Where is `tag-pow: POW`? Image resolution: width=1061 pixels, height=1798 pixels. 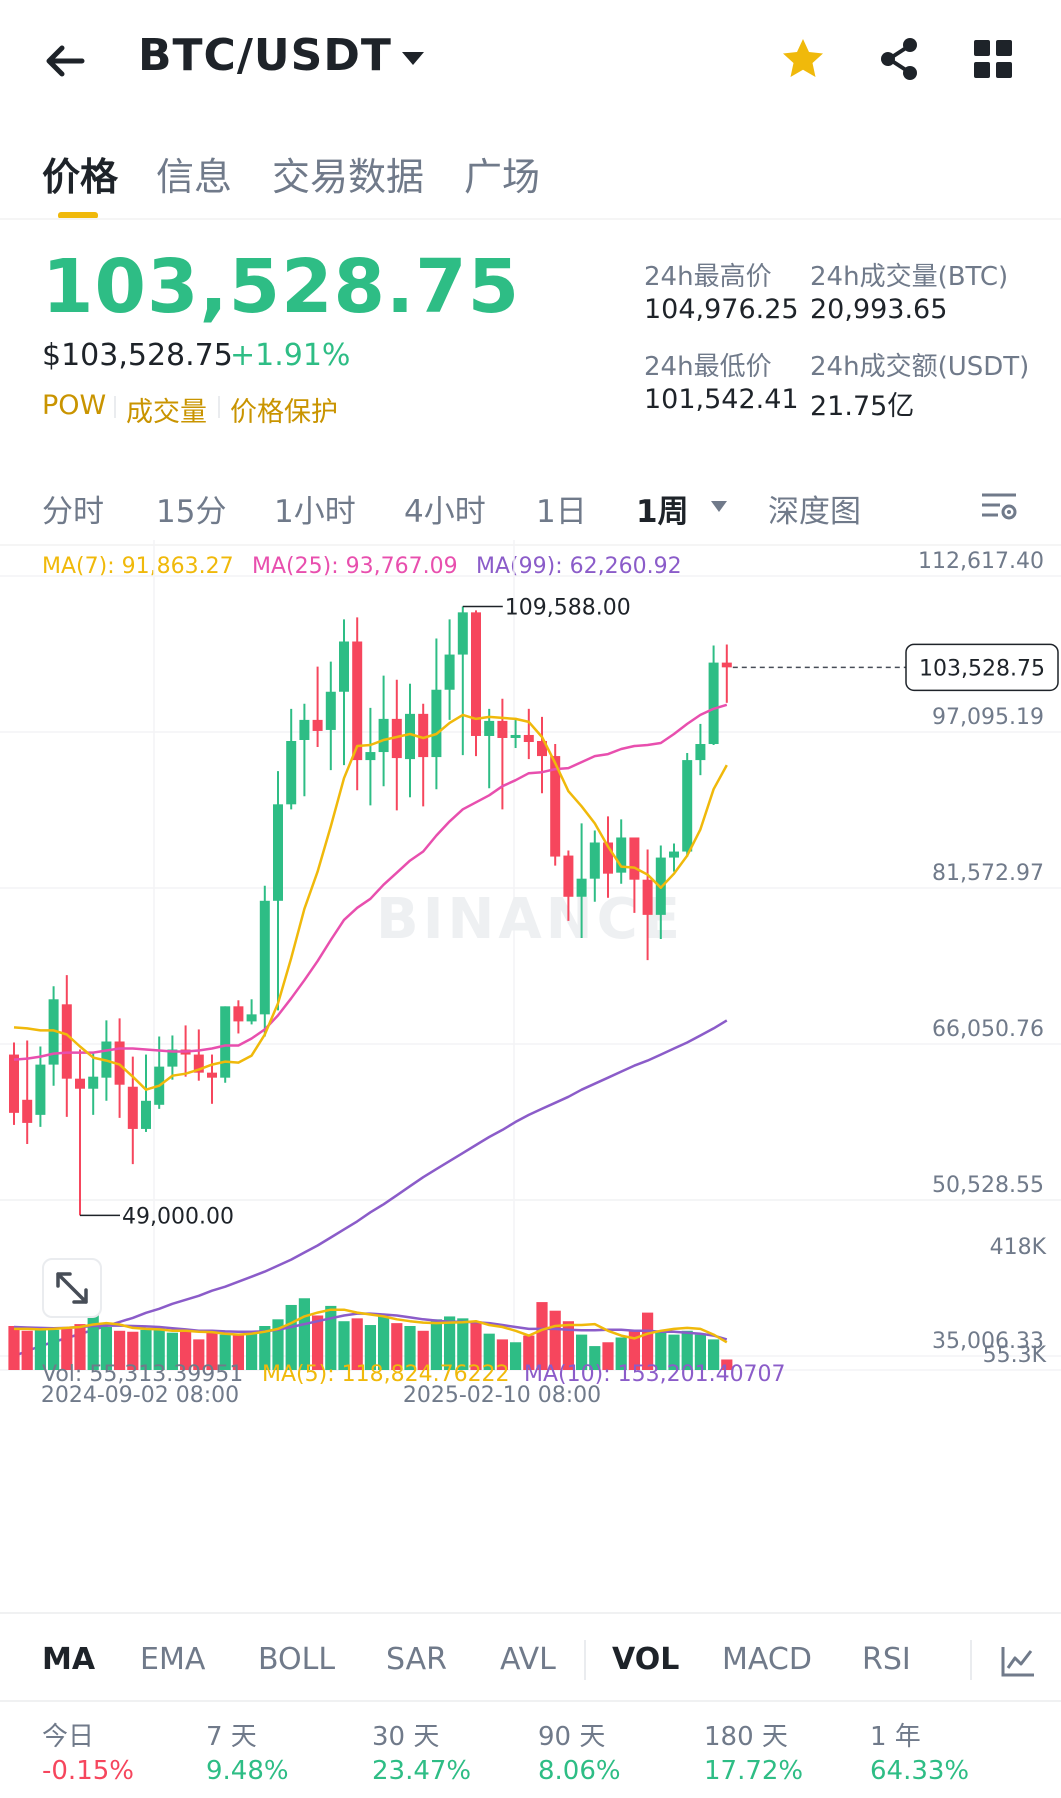 tag-pow: POW is located at coordinates (74, 405).